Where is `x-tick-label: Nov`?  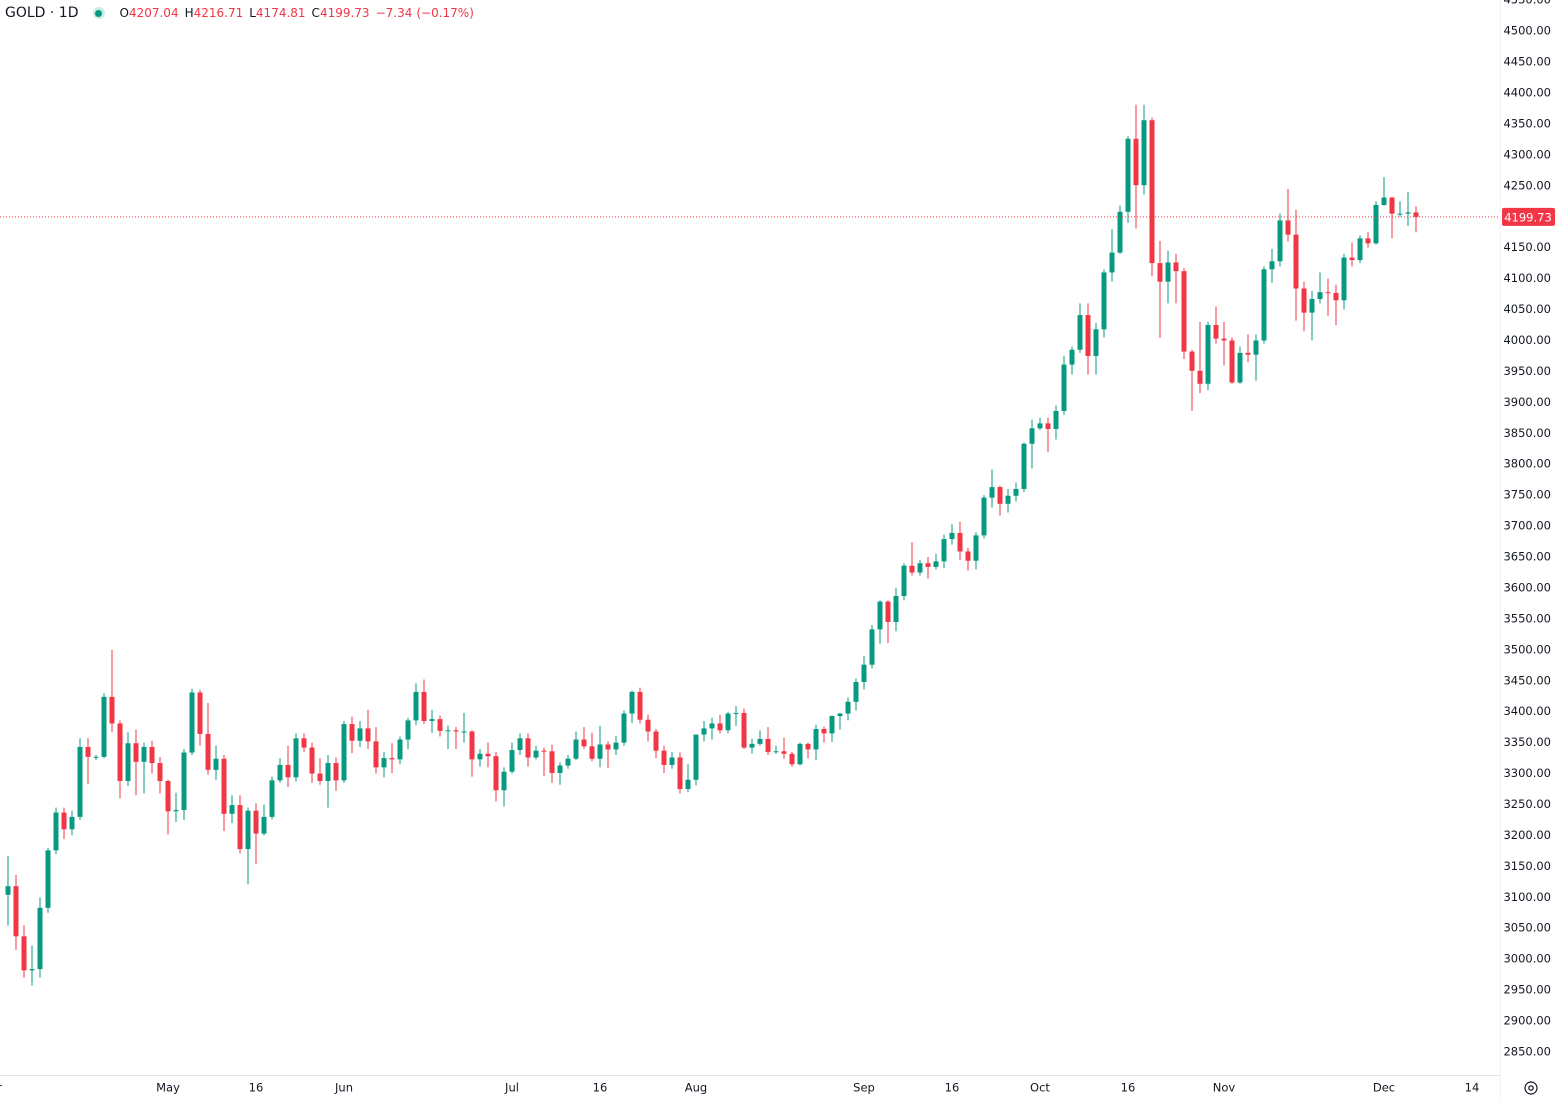
x-tick-label: Nov is located at coordinates (1224, 1088).